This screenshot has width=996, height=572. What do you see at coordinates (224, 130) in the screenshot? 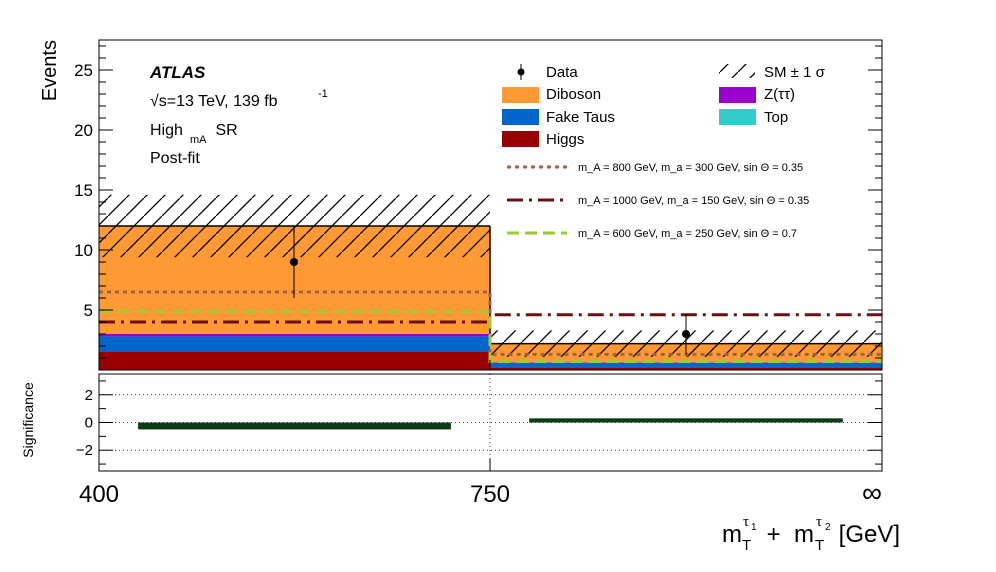
I see `svg-text: SR` at bounding box center [224, 130].